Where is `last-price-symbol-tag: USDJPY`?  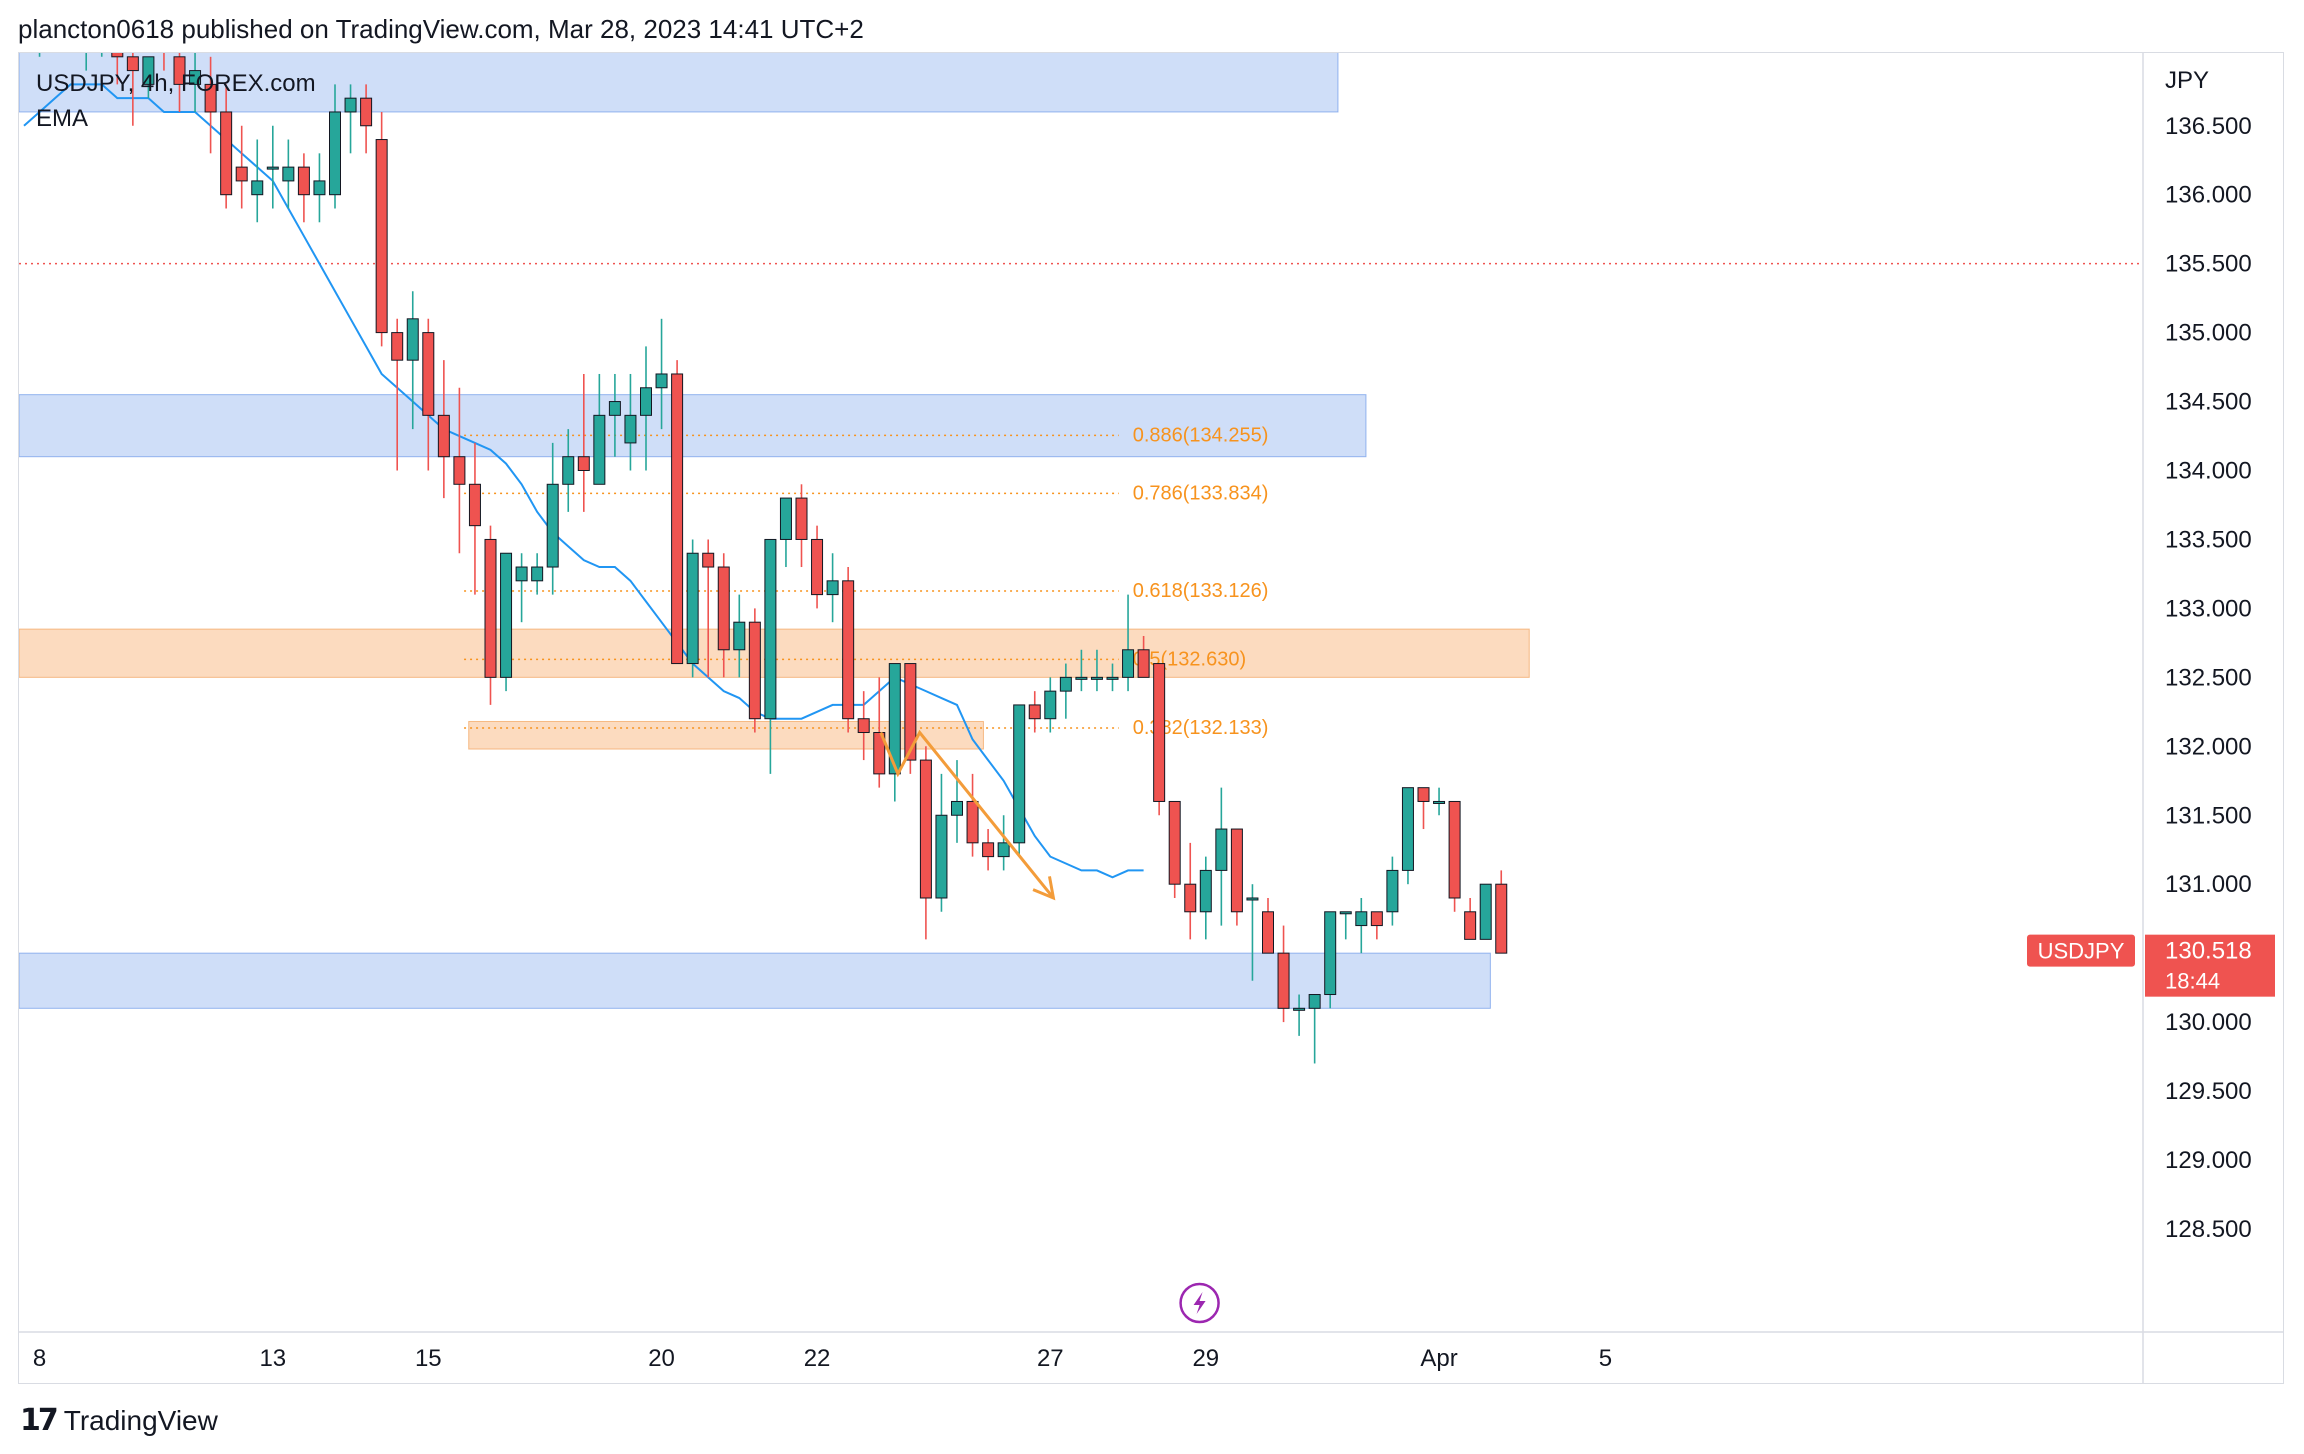
last-price-symbol-tag: USDJPY is located at coordinates (2081, 950).